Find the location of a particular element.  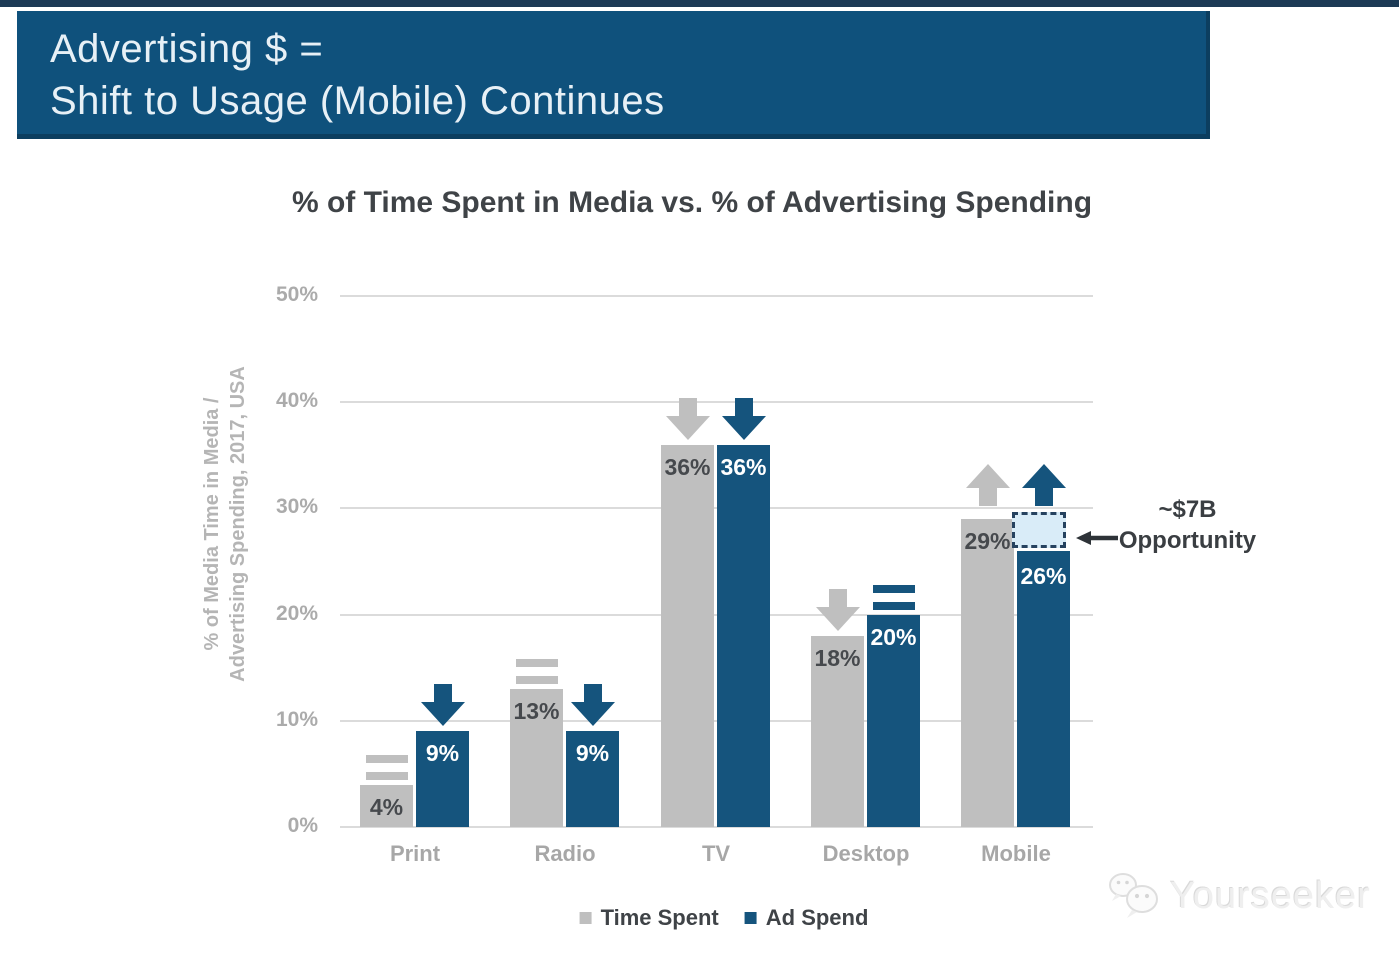

value-label-desktop-time-spent: 18% is located at coordinates (837, 658).